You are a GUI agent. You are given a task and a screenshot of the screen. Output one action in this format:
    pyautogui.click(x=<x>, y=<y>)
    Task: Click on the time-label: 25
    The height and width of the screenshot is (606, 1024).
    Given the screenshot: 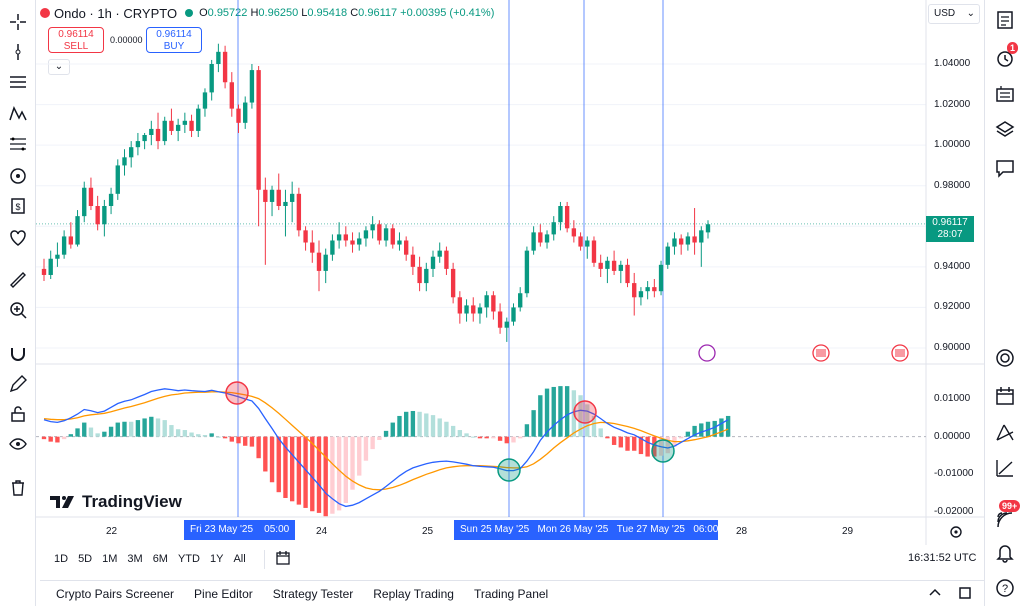 What is the action you would take?
    pyautogui.click(x=428, y=531)
    